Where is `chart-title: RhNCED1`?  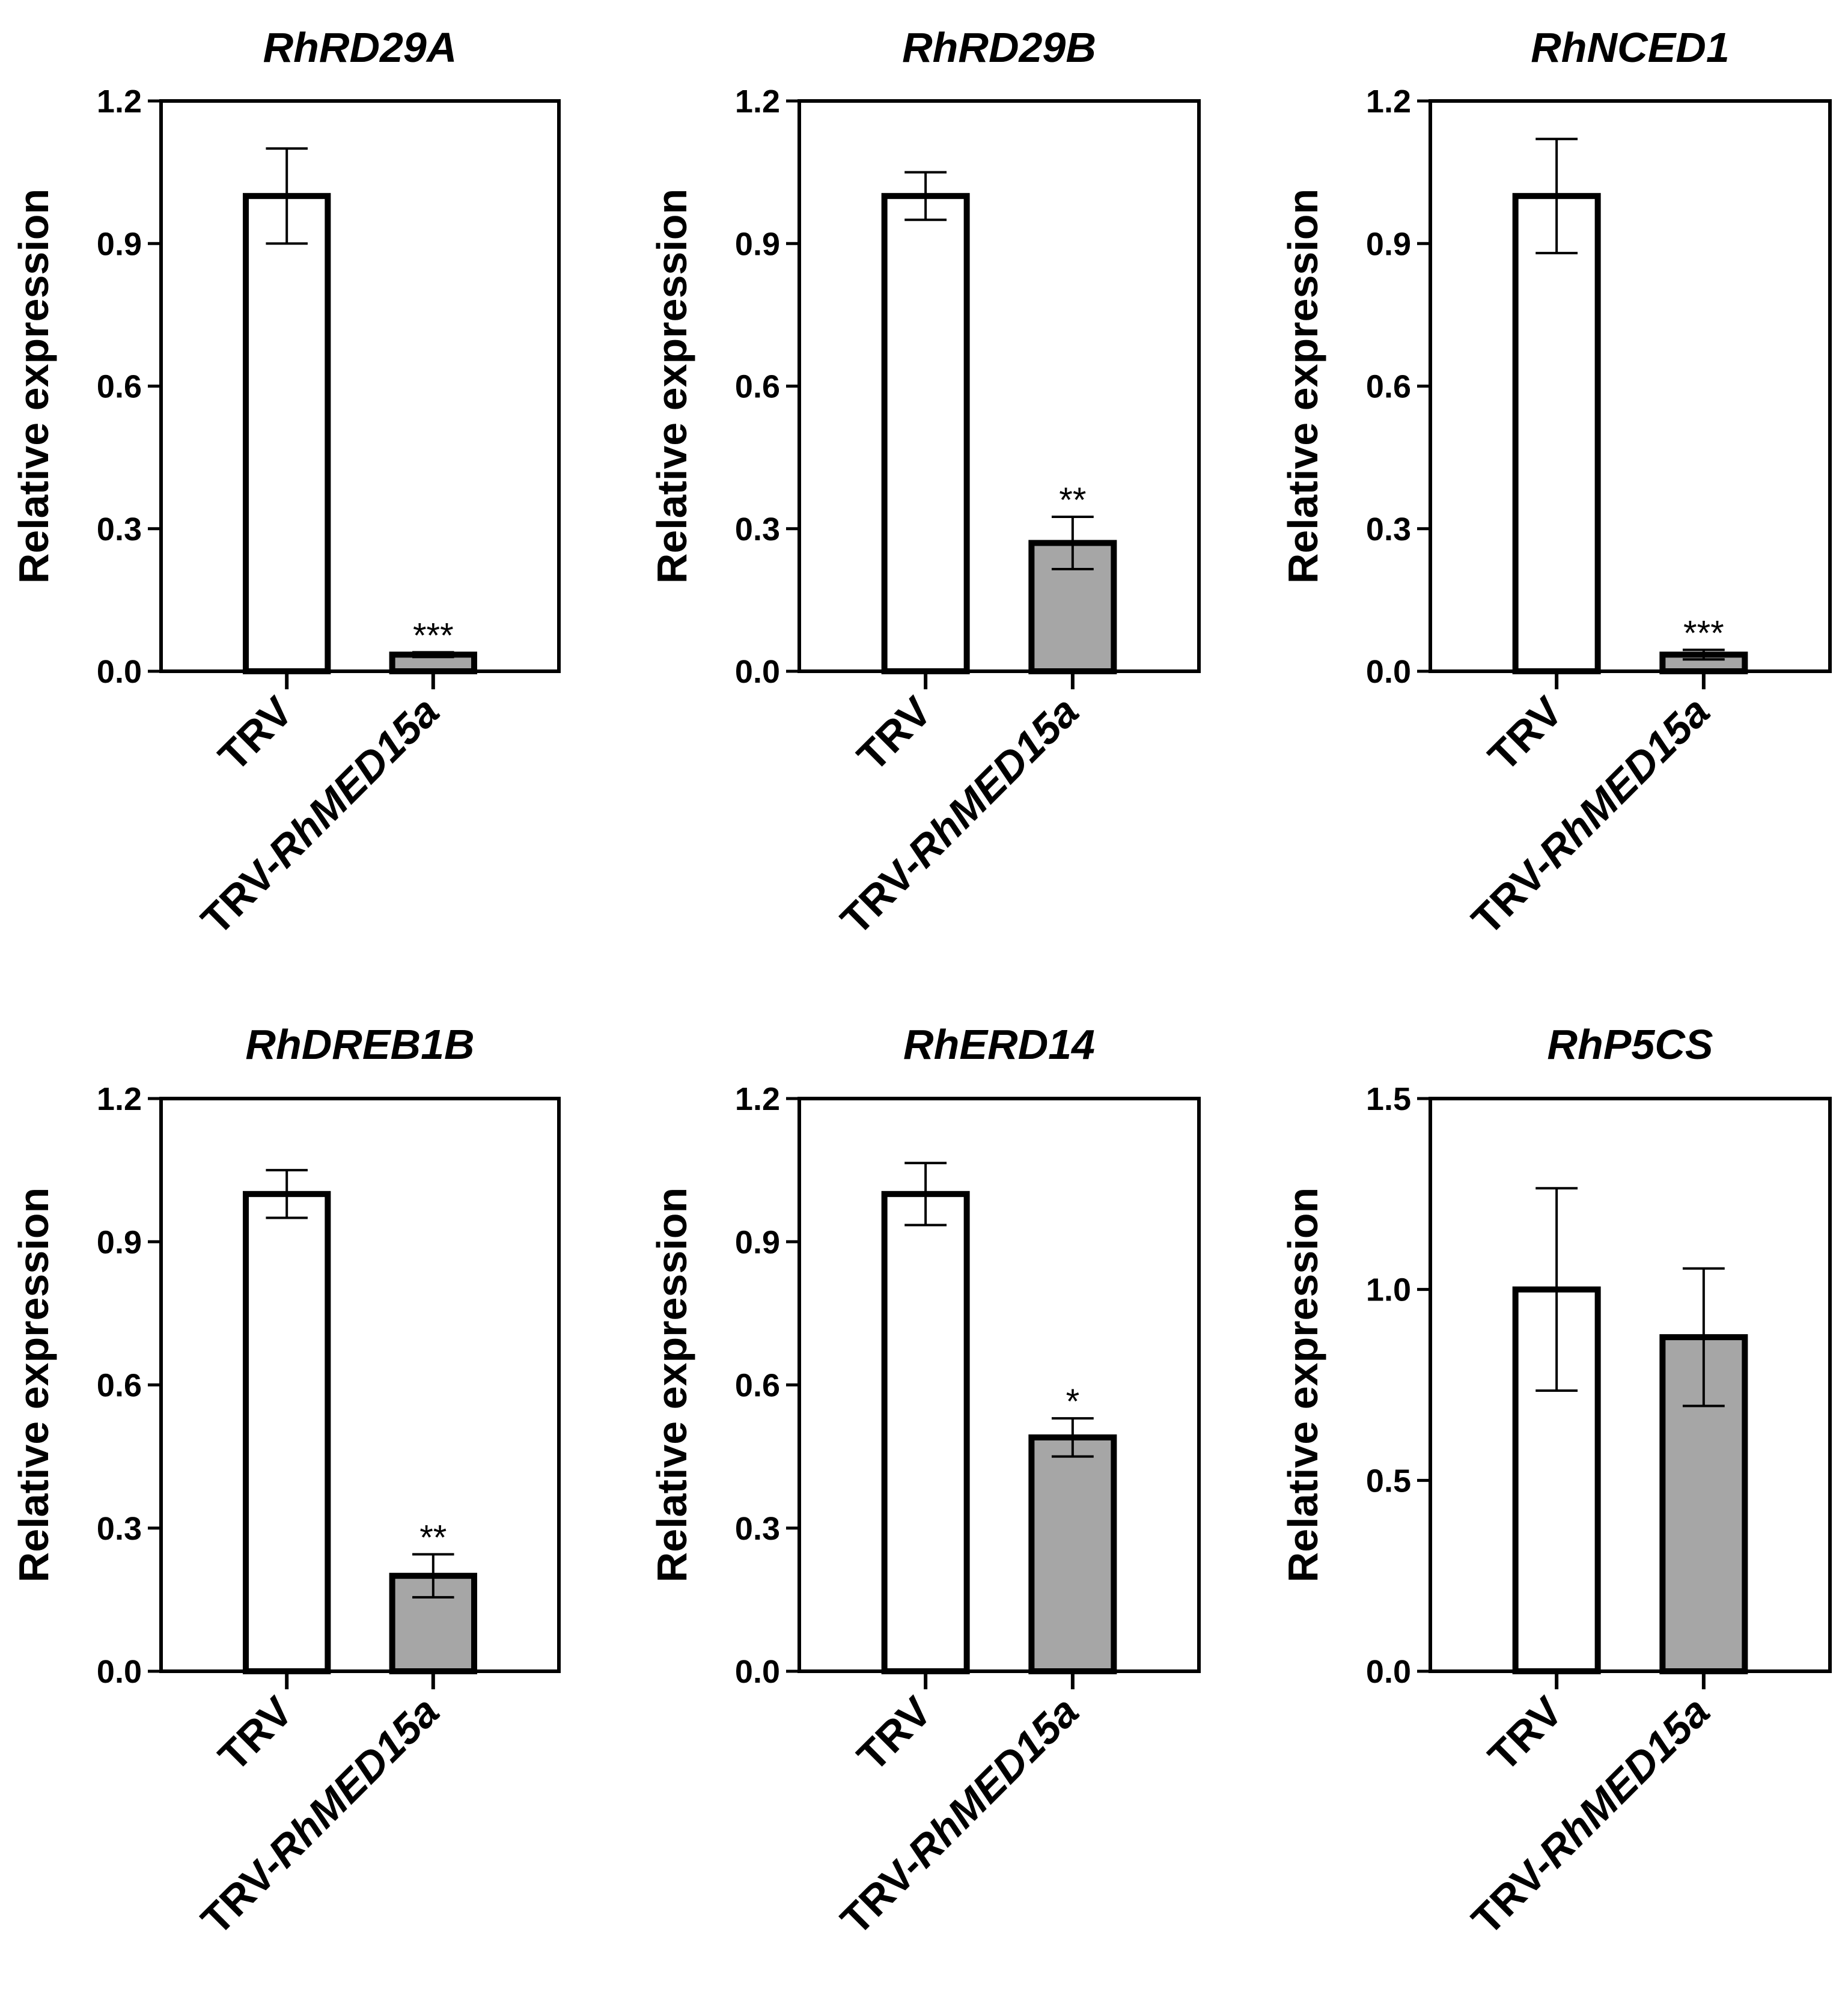
chart-title: RhNCED1 is located at coordinates (1630, 48).